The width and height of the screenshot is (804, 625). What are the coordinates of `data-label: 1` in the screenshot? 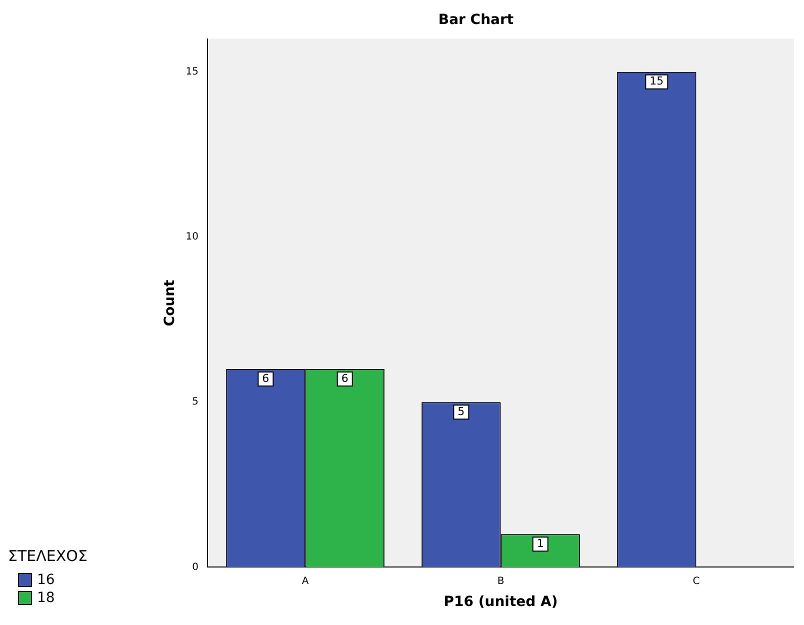 It's located at (540, 543).